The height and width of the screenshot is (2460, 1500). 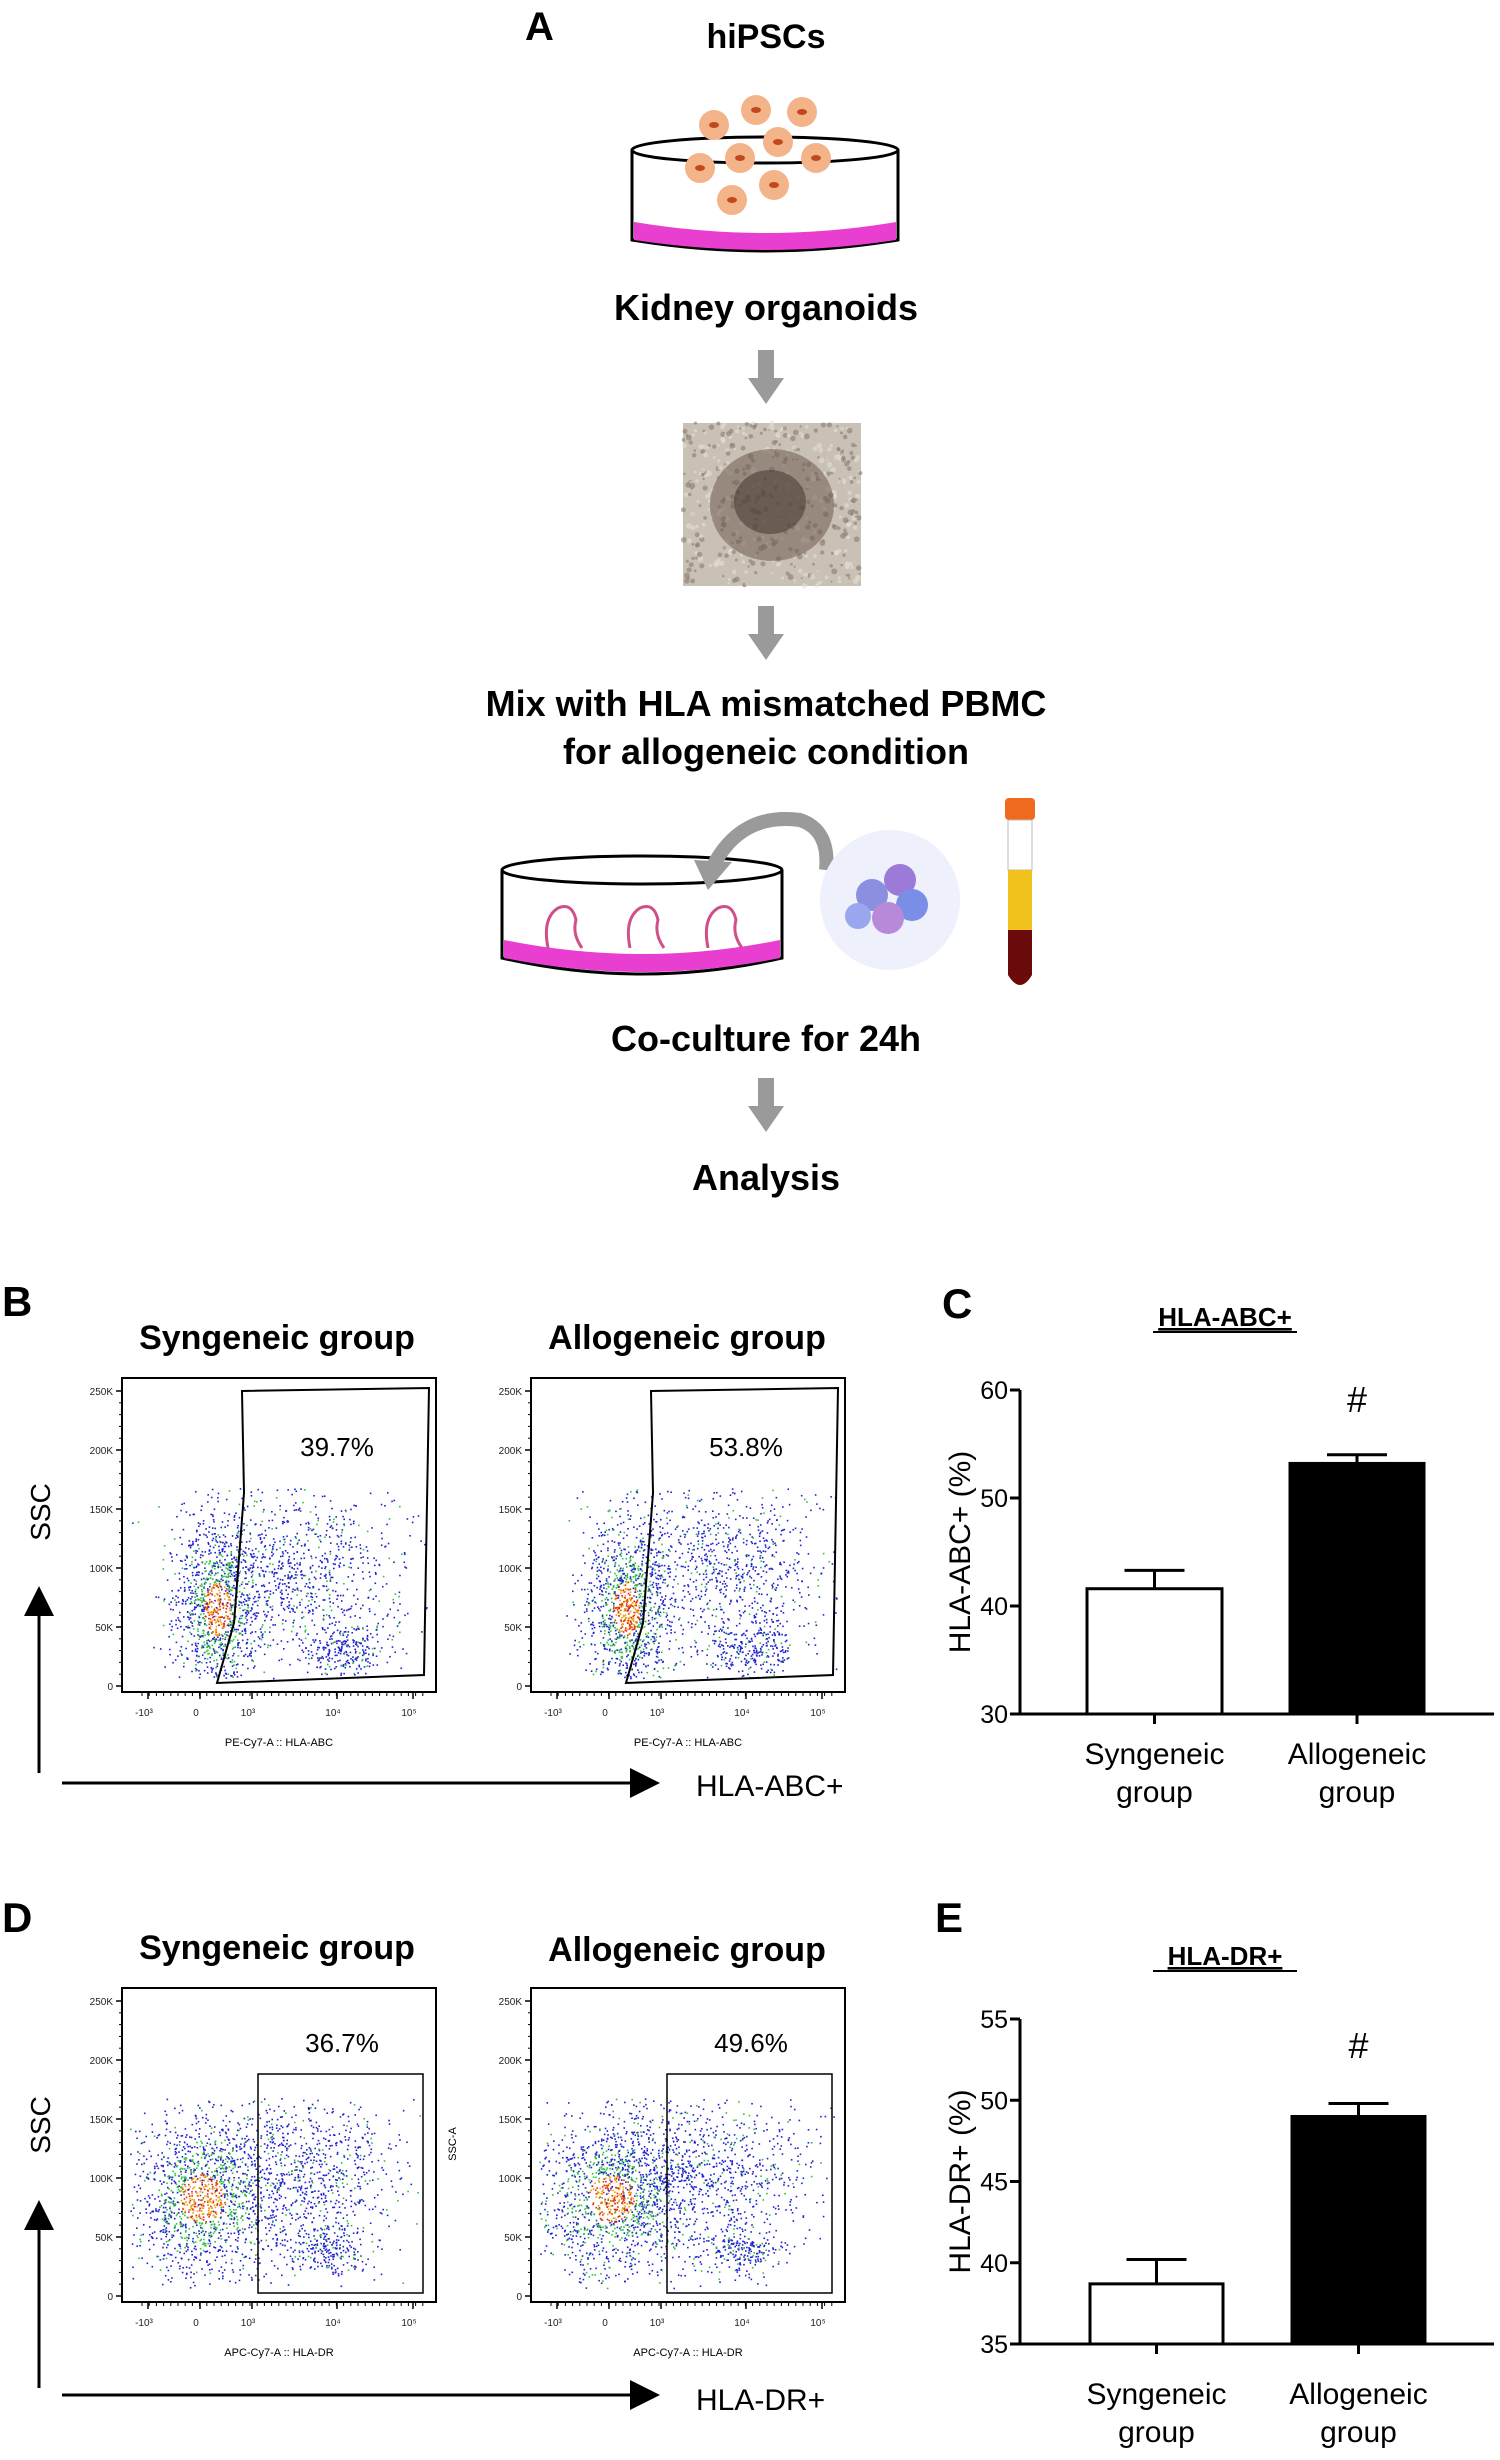 What do you see at coordinates (337, 1447) in the screenshot?
I see `gate-percentage: 39.7%` at bounding box center [337, 1447].